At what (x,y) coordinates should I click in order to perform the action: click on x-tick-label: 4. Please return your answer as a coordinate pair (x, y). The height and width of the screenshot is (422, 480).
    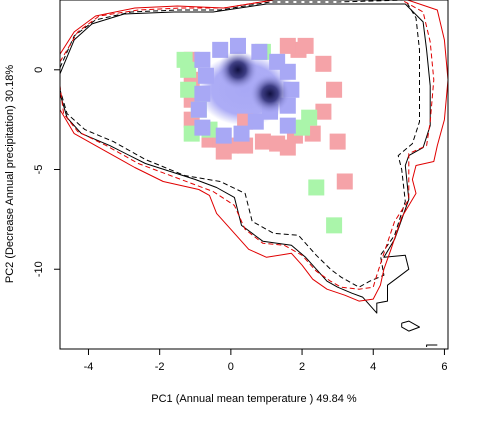
    Looking at the image, I should click on (373, 367).